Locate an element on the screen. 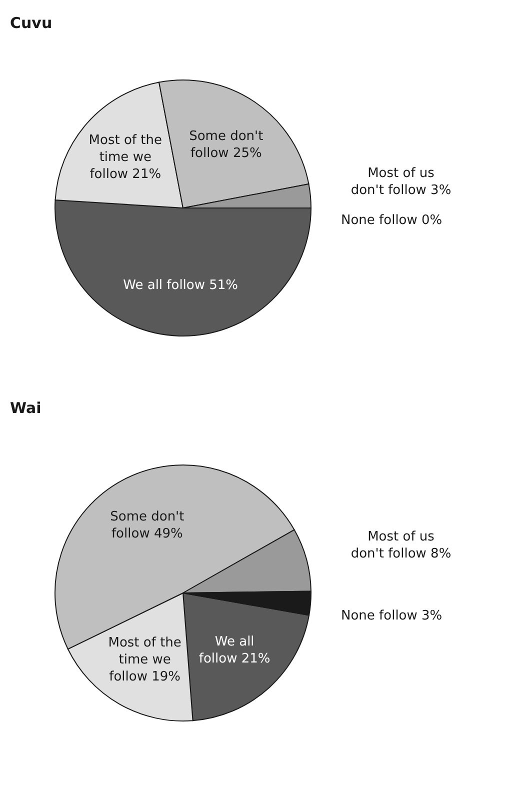 Image resolution: width=532 pixels, height=785 pixels. slice-label: Most of the time we follow 21% is located at coordinates (125, 157).